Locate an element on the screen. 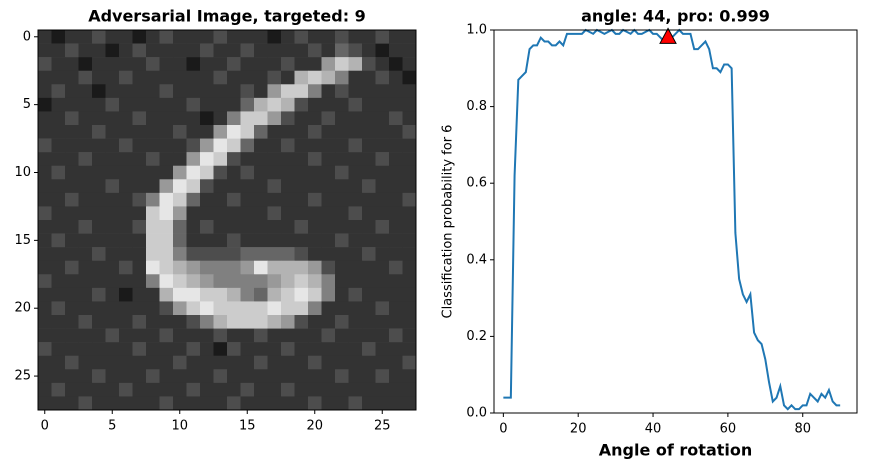 The width and height of the screenshot is (883, 467). x-tick-label: 20 is located at coordinates (314, 426).